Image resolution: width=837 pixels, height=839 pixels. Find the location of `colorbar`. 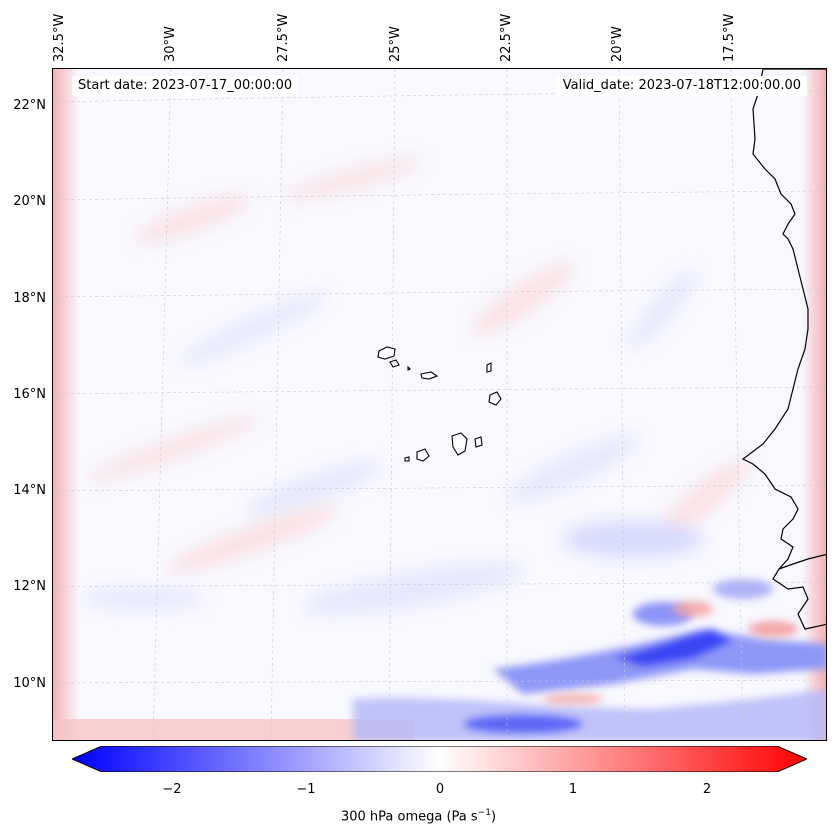

colorbar is located at coordinates (439, 759).